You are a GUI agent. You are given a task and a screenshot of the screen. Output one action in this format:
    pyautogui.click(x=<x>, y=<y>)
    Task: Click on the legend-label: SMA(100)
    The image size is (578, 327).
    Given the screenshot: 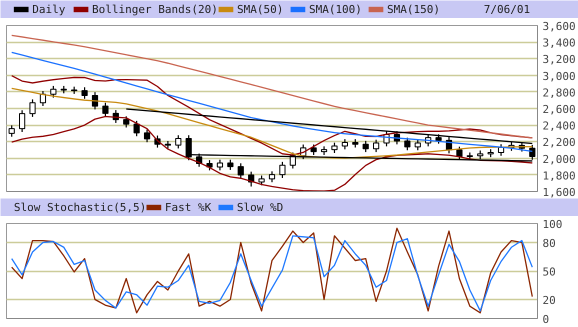 What is the action you would take?
    pyautogui.click(x=335, y=9)
    